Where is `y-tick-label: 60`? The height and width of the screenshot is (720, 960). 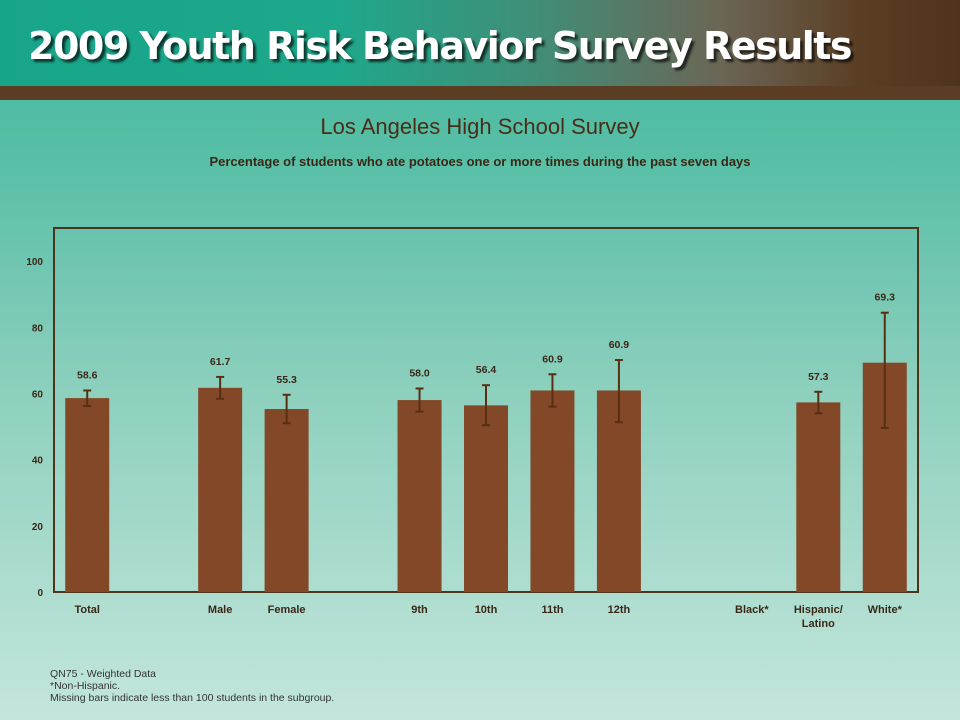 y-tick-label: 60 is located at coordinates (38, 394).